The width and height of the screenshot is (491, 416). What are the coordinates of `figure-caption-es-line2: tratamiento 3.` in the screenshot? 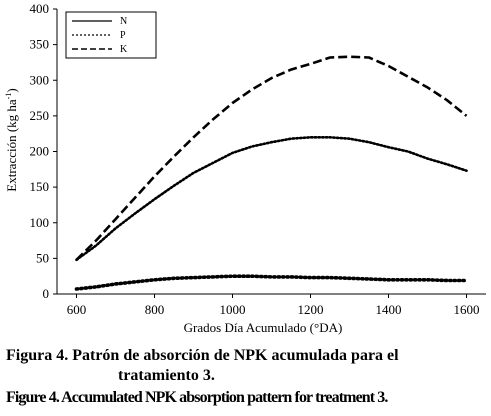 It's located at (166, 375).